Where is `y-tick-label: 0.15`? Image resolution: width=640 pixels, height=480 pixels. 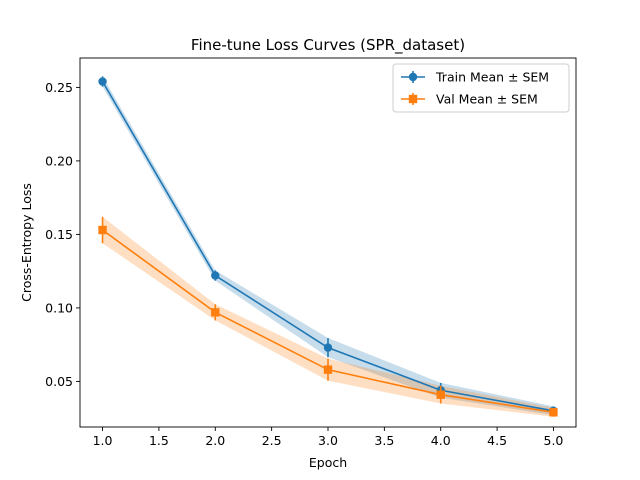 y-tick-label: 0.15 is located at coordinates (59, 234).